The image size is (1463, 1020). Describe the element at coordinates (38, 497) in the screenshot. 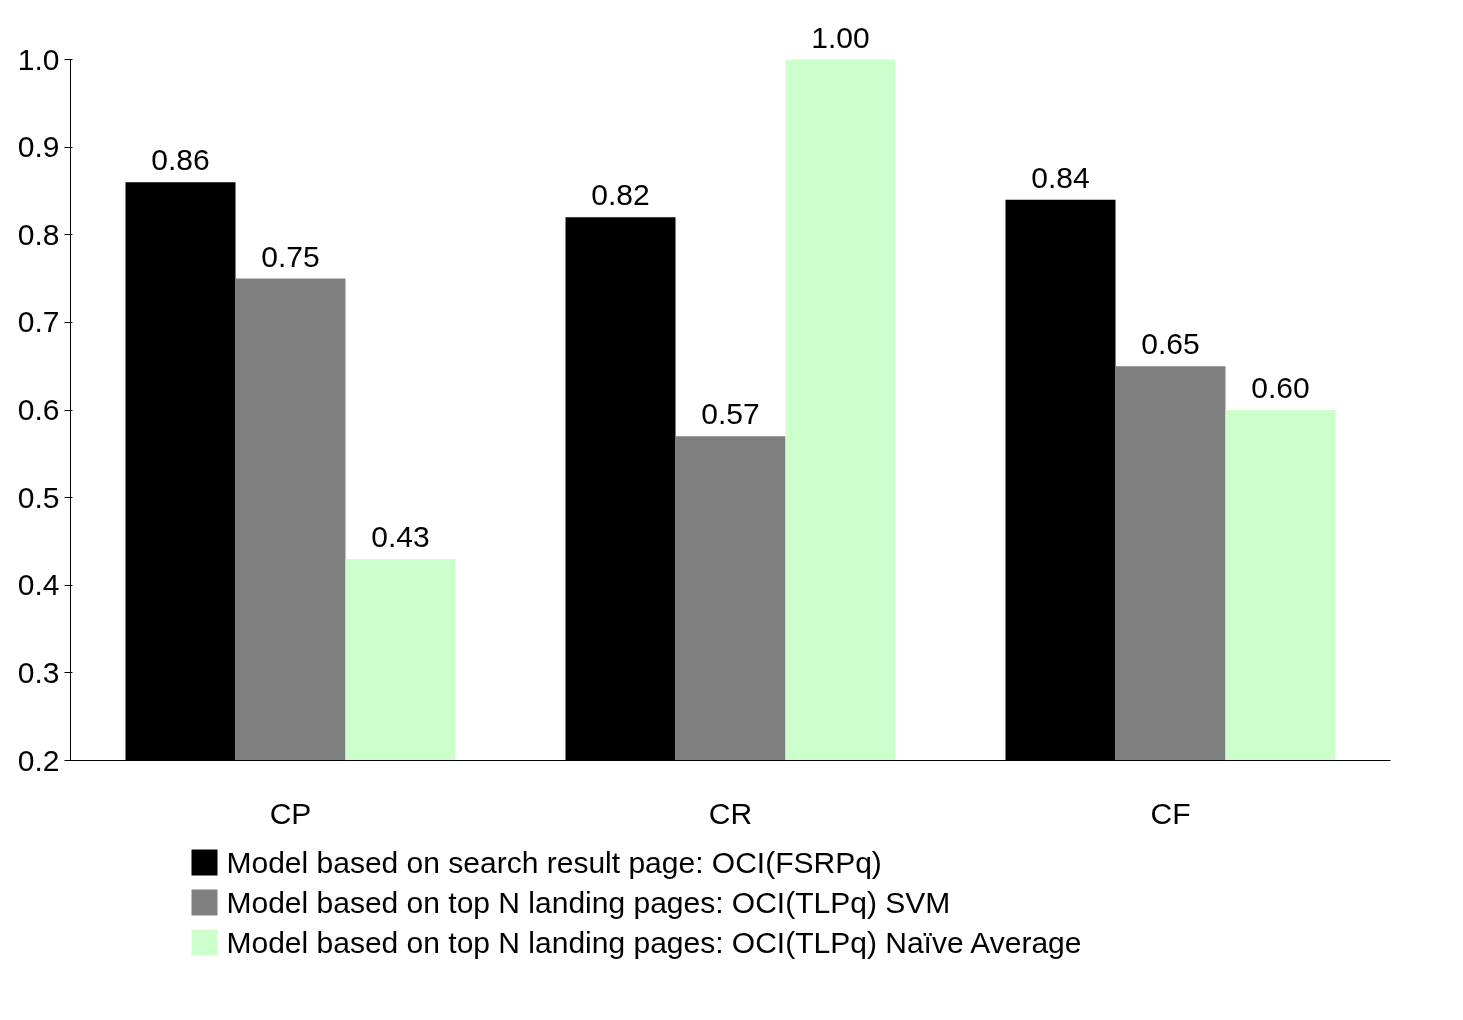

I see `y-tick-label: 0.5` at that location.